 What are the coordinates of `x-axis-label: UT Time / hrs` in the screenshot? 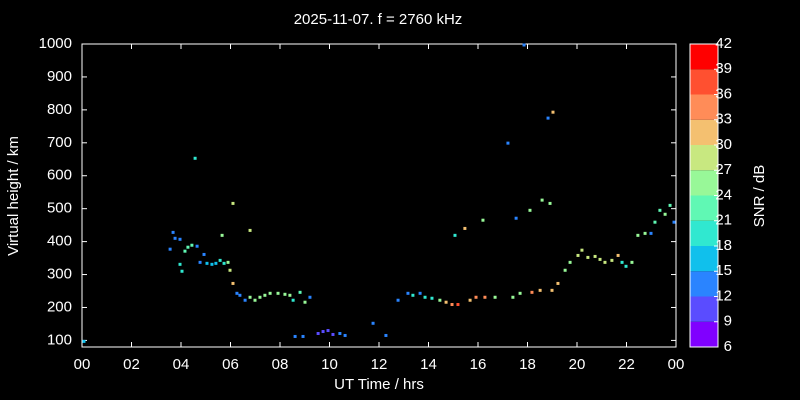 It's located at (379, 384).